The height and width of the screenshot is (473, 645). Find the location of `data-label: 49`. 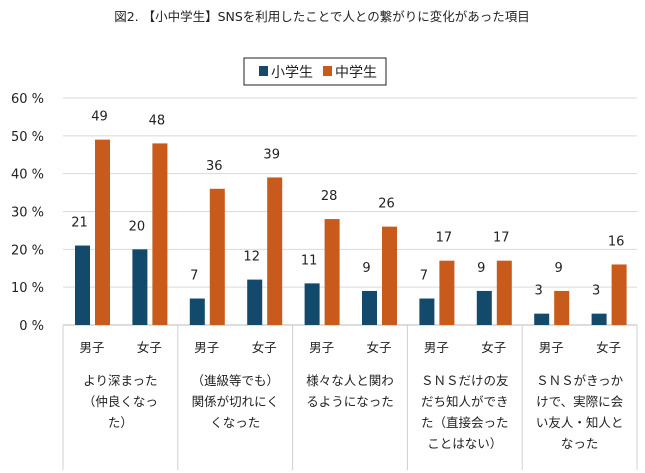

data-label: 49 is located at coordinates (99, 117).